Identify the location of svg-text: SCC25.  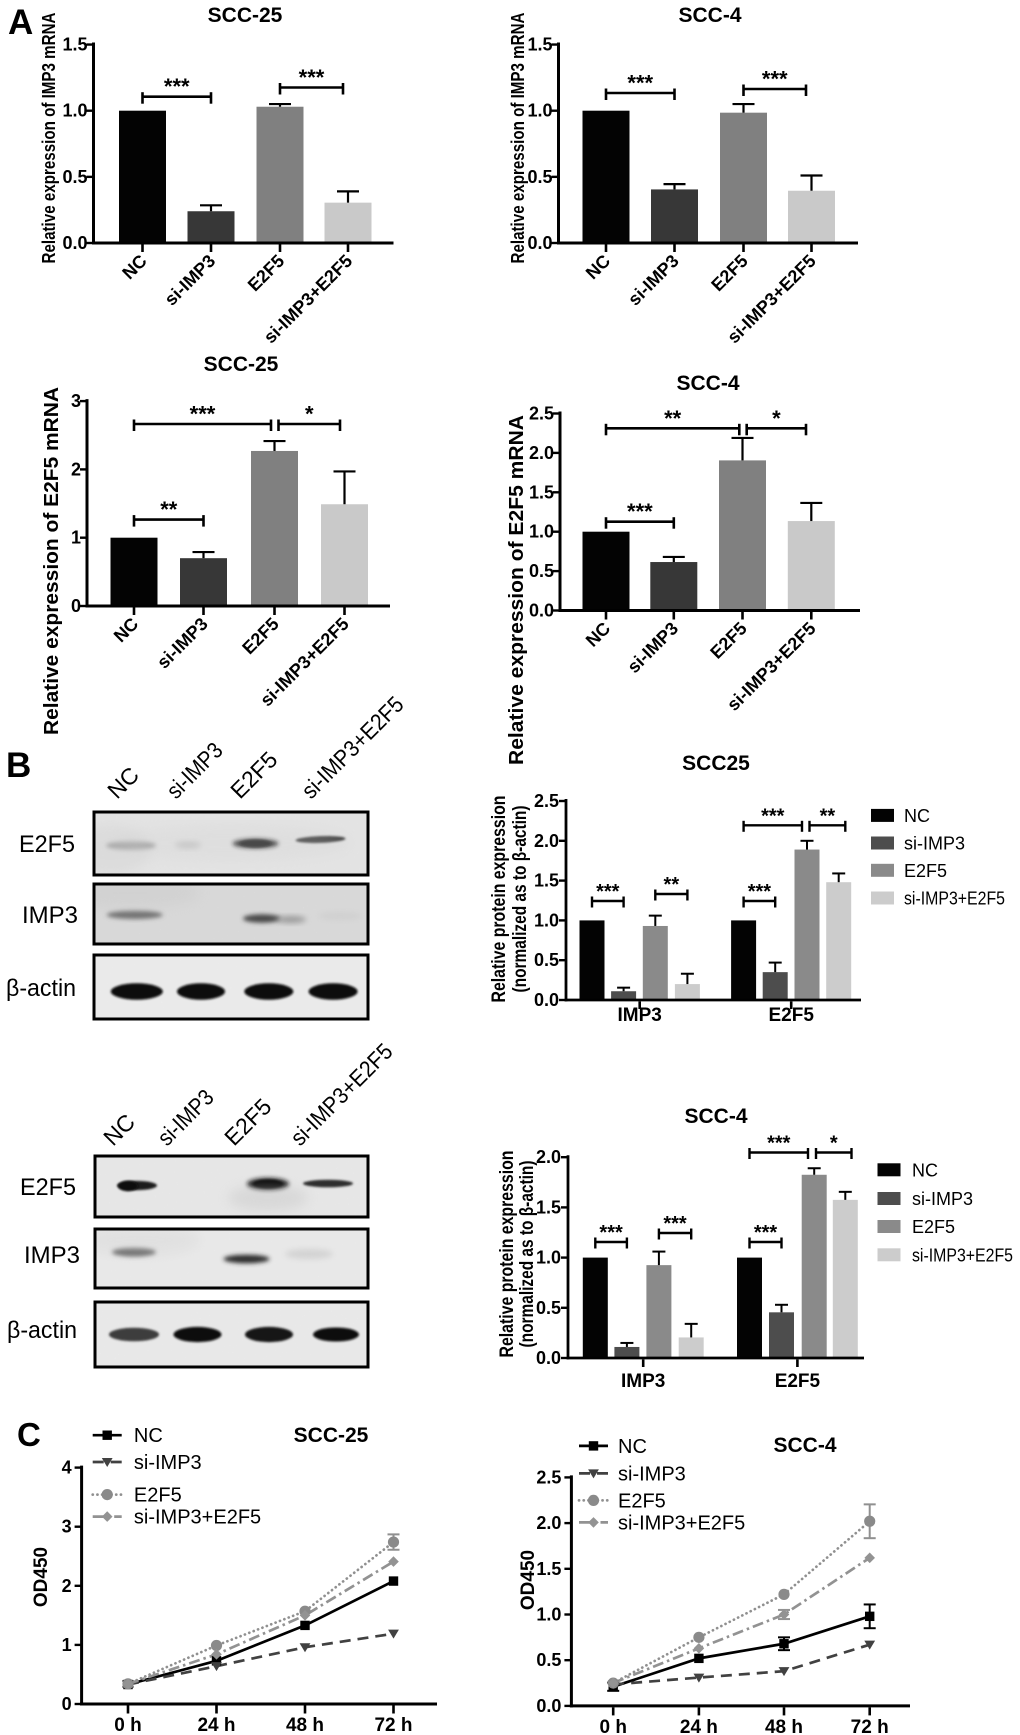
(716, 763).